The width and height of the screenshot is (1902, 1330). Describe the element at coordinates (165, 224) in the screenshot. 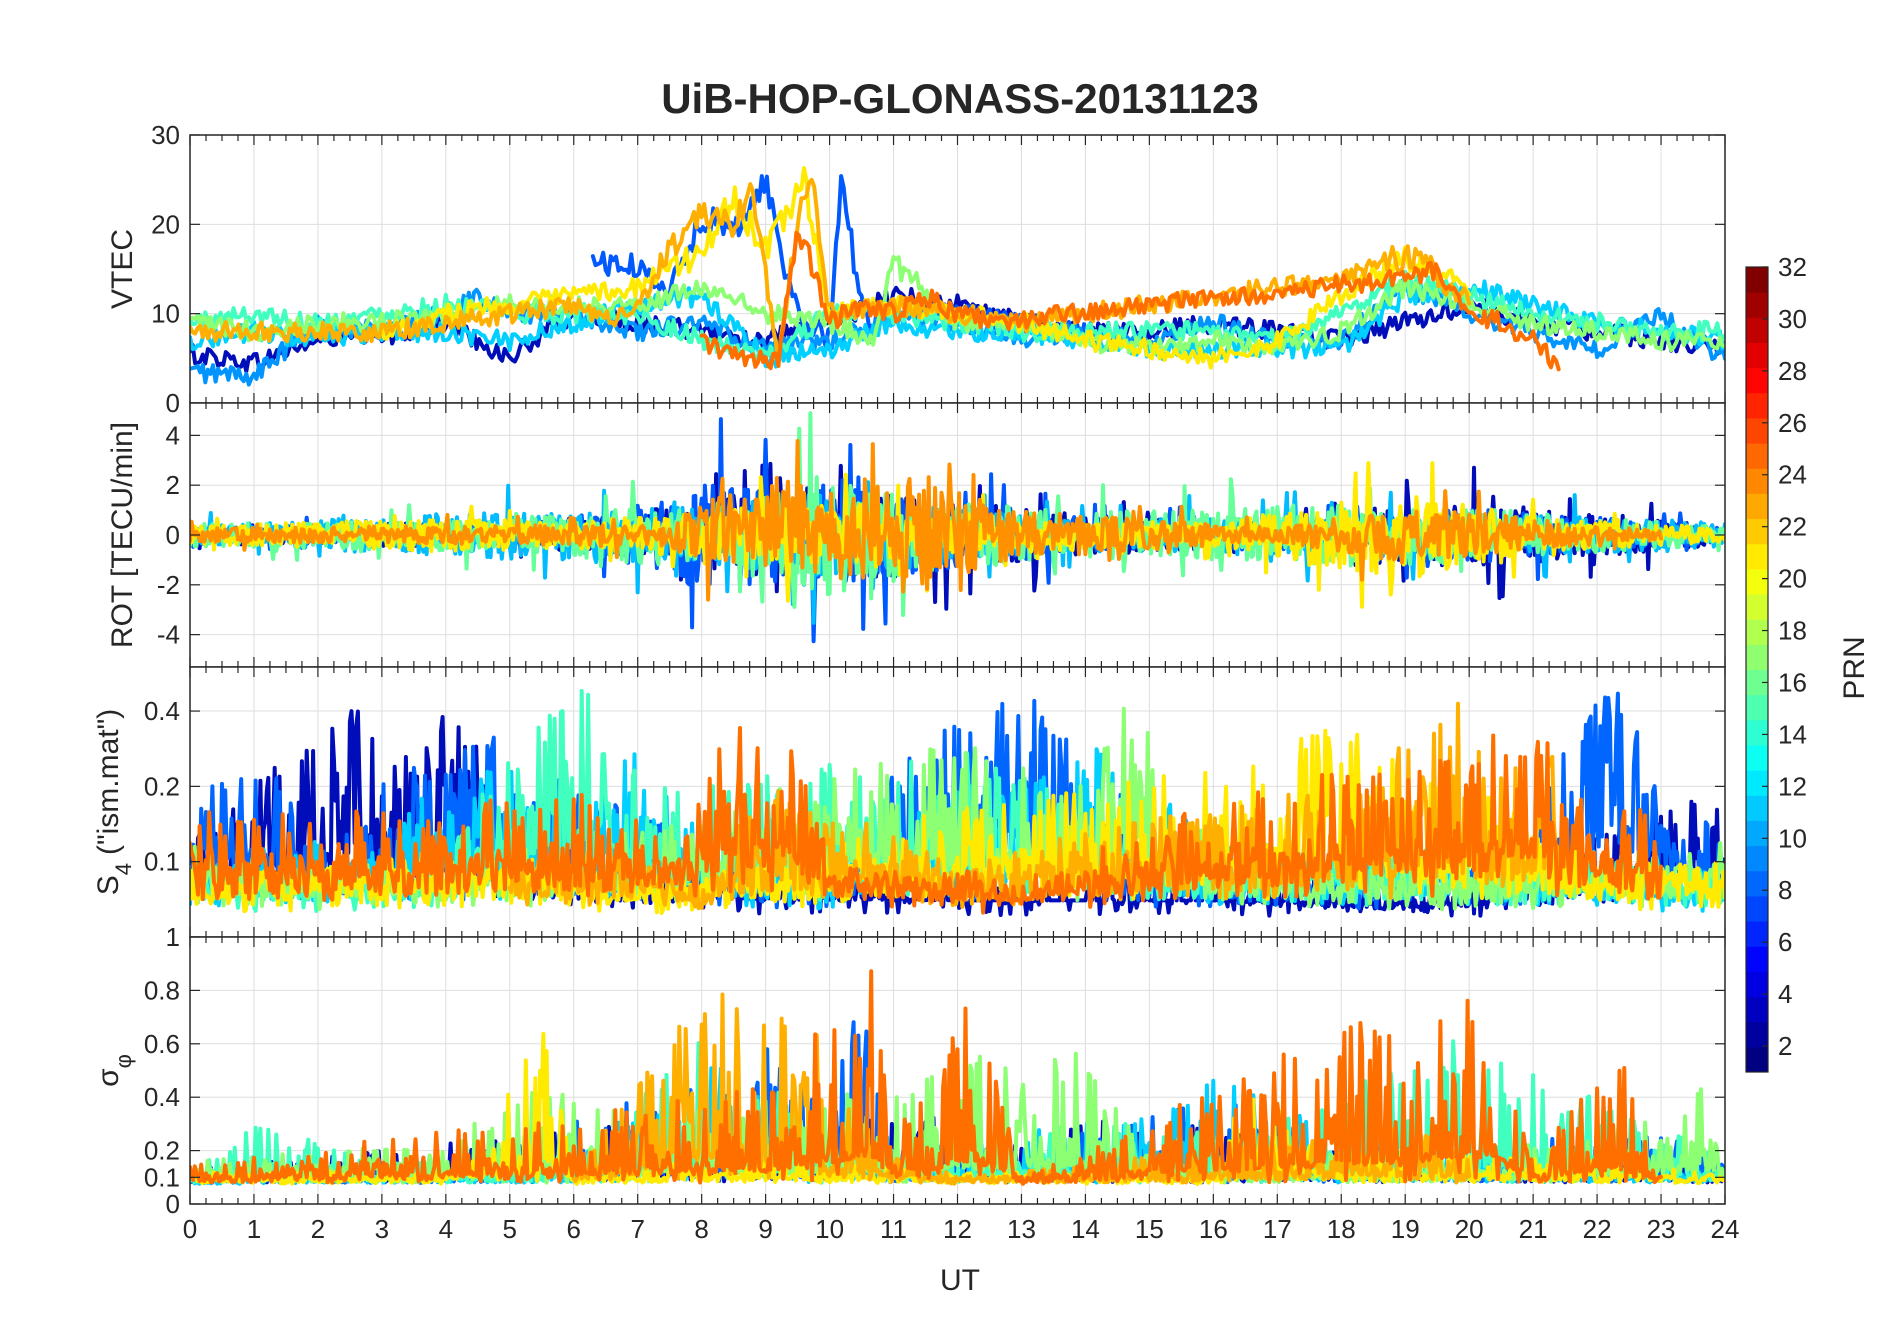

I see `y-tick-label: 20` at that location.